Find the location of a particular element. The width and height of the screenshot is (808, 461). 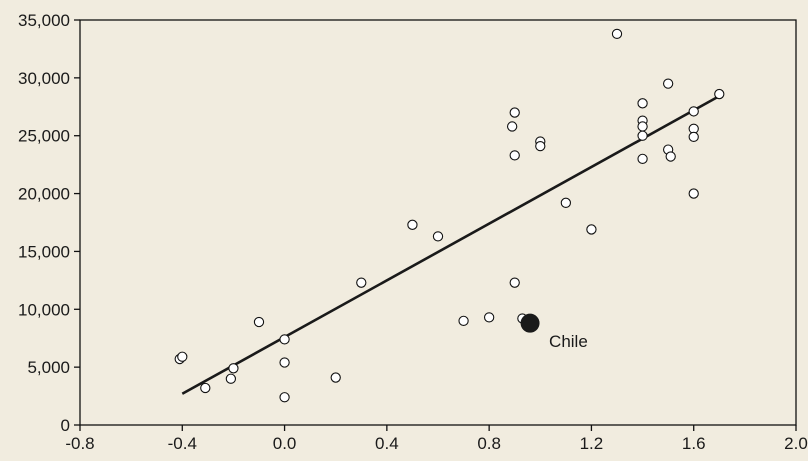

x-tick-label: -0.8 is located at coordinates (79, 443).